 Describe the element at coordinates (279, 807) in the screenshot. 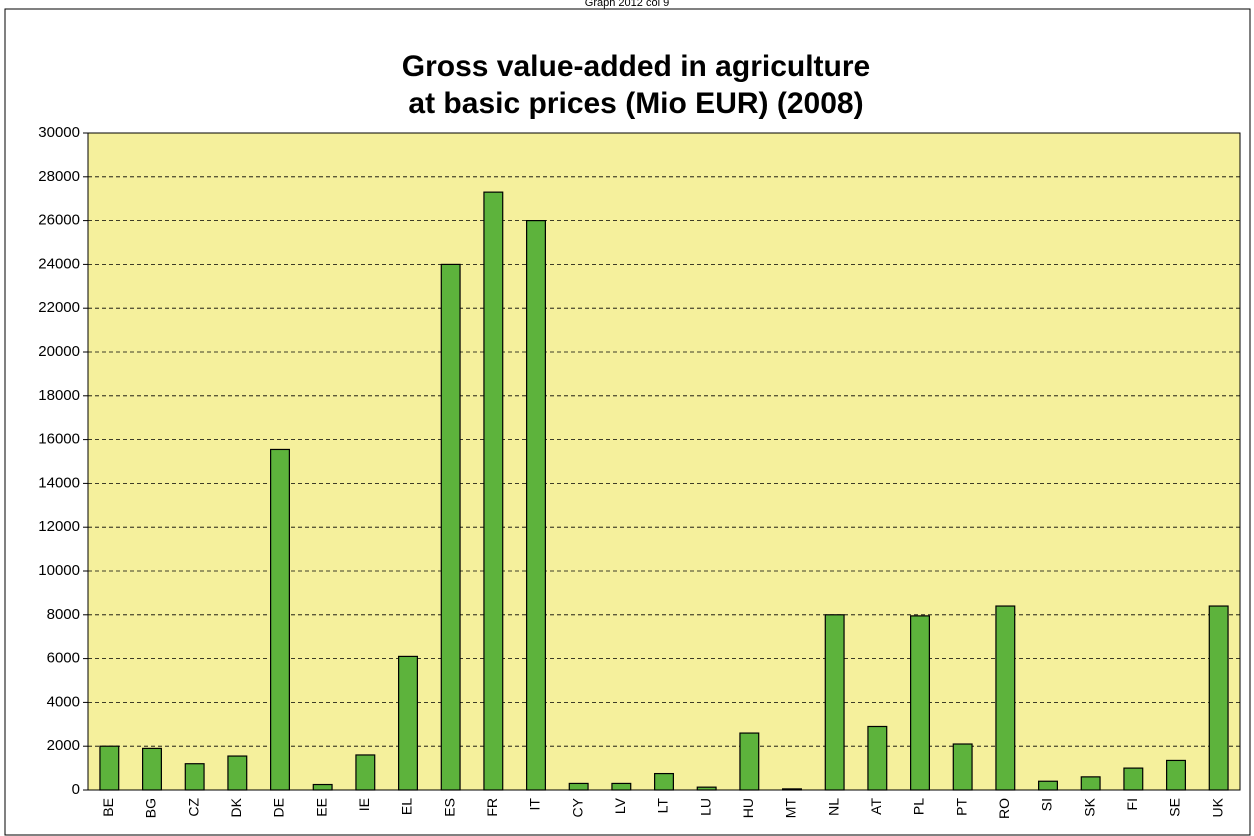

I see `x-tick-label: DE` at that location.